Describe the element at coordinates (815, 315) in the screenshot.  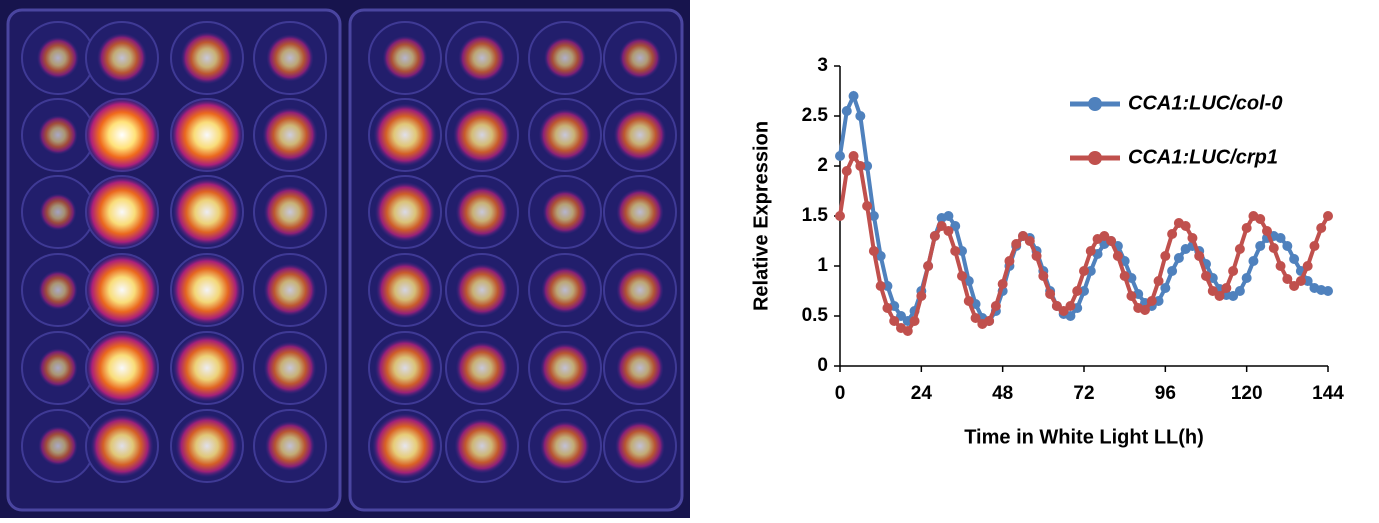
I see `y-tick-label: 0.5` at that location.